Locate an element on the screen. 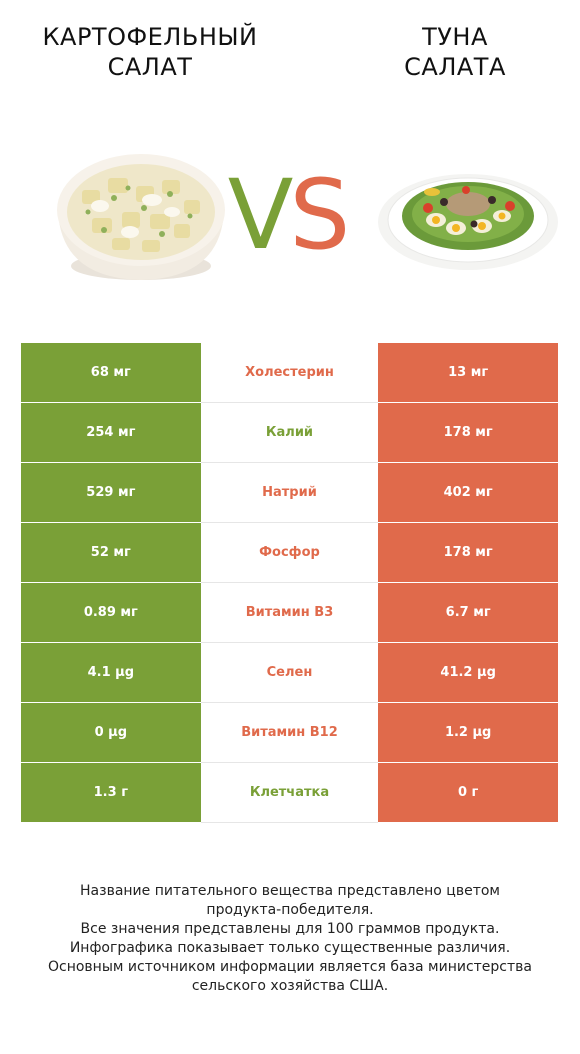 The width and height of the screenshot is (580, 1054). footnote-line: сельского хозяйства США. is located at coordinates (290, 986).